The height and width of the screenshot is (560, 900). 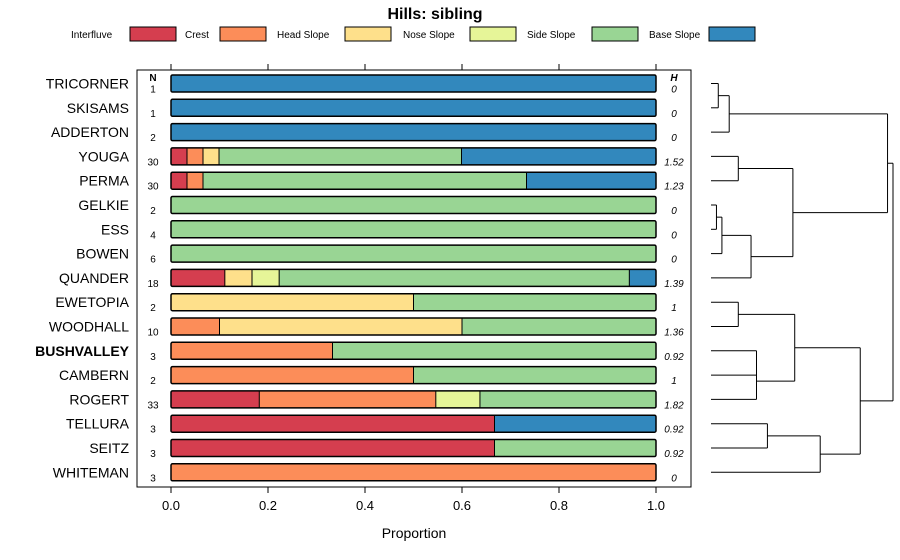 I want to click on n-value: 10, so click(x=153, y=333).